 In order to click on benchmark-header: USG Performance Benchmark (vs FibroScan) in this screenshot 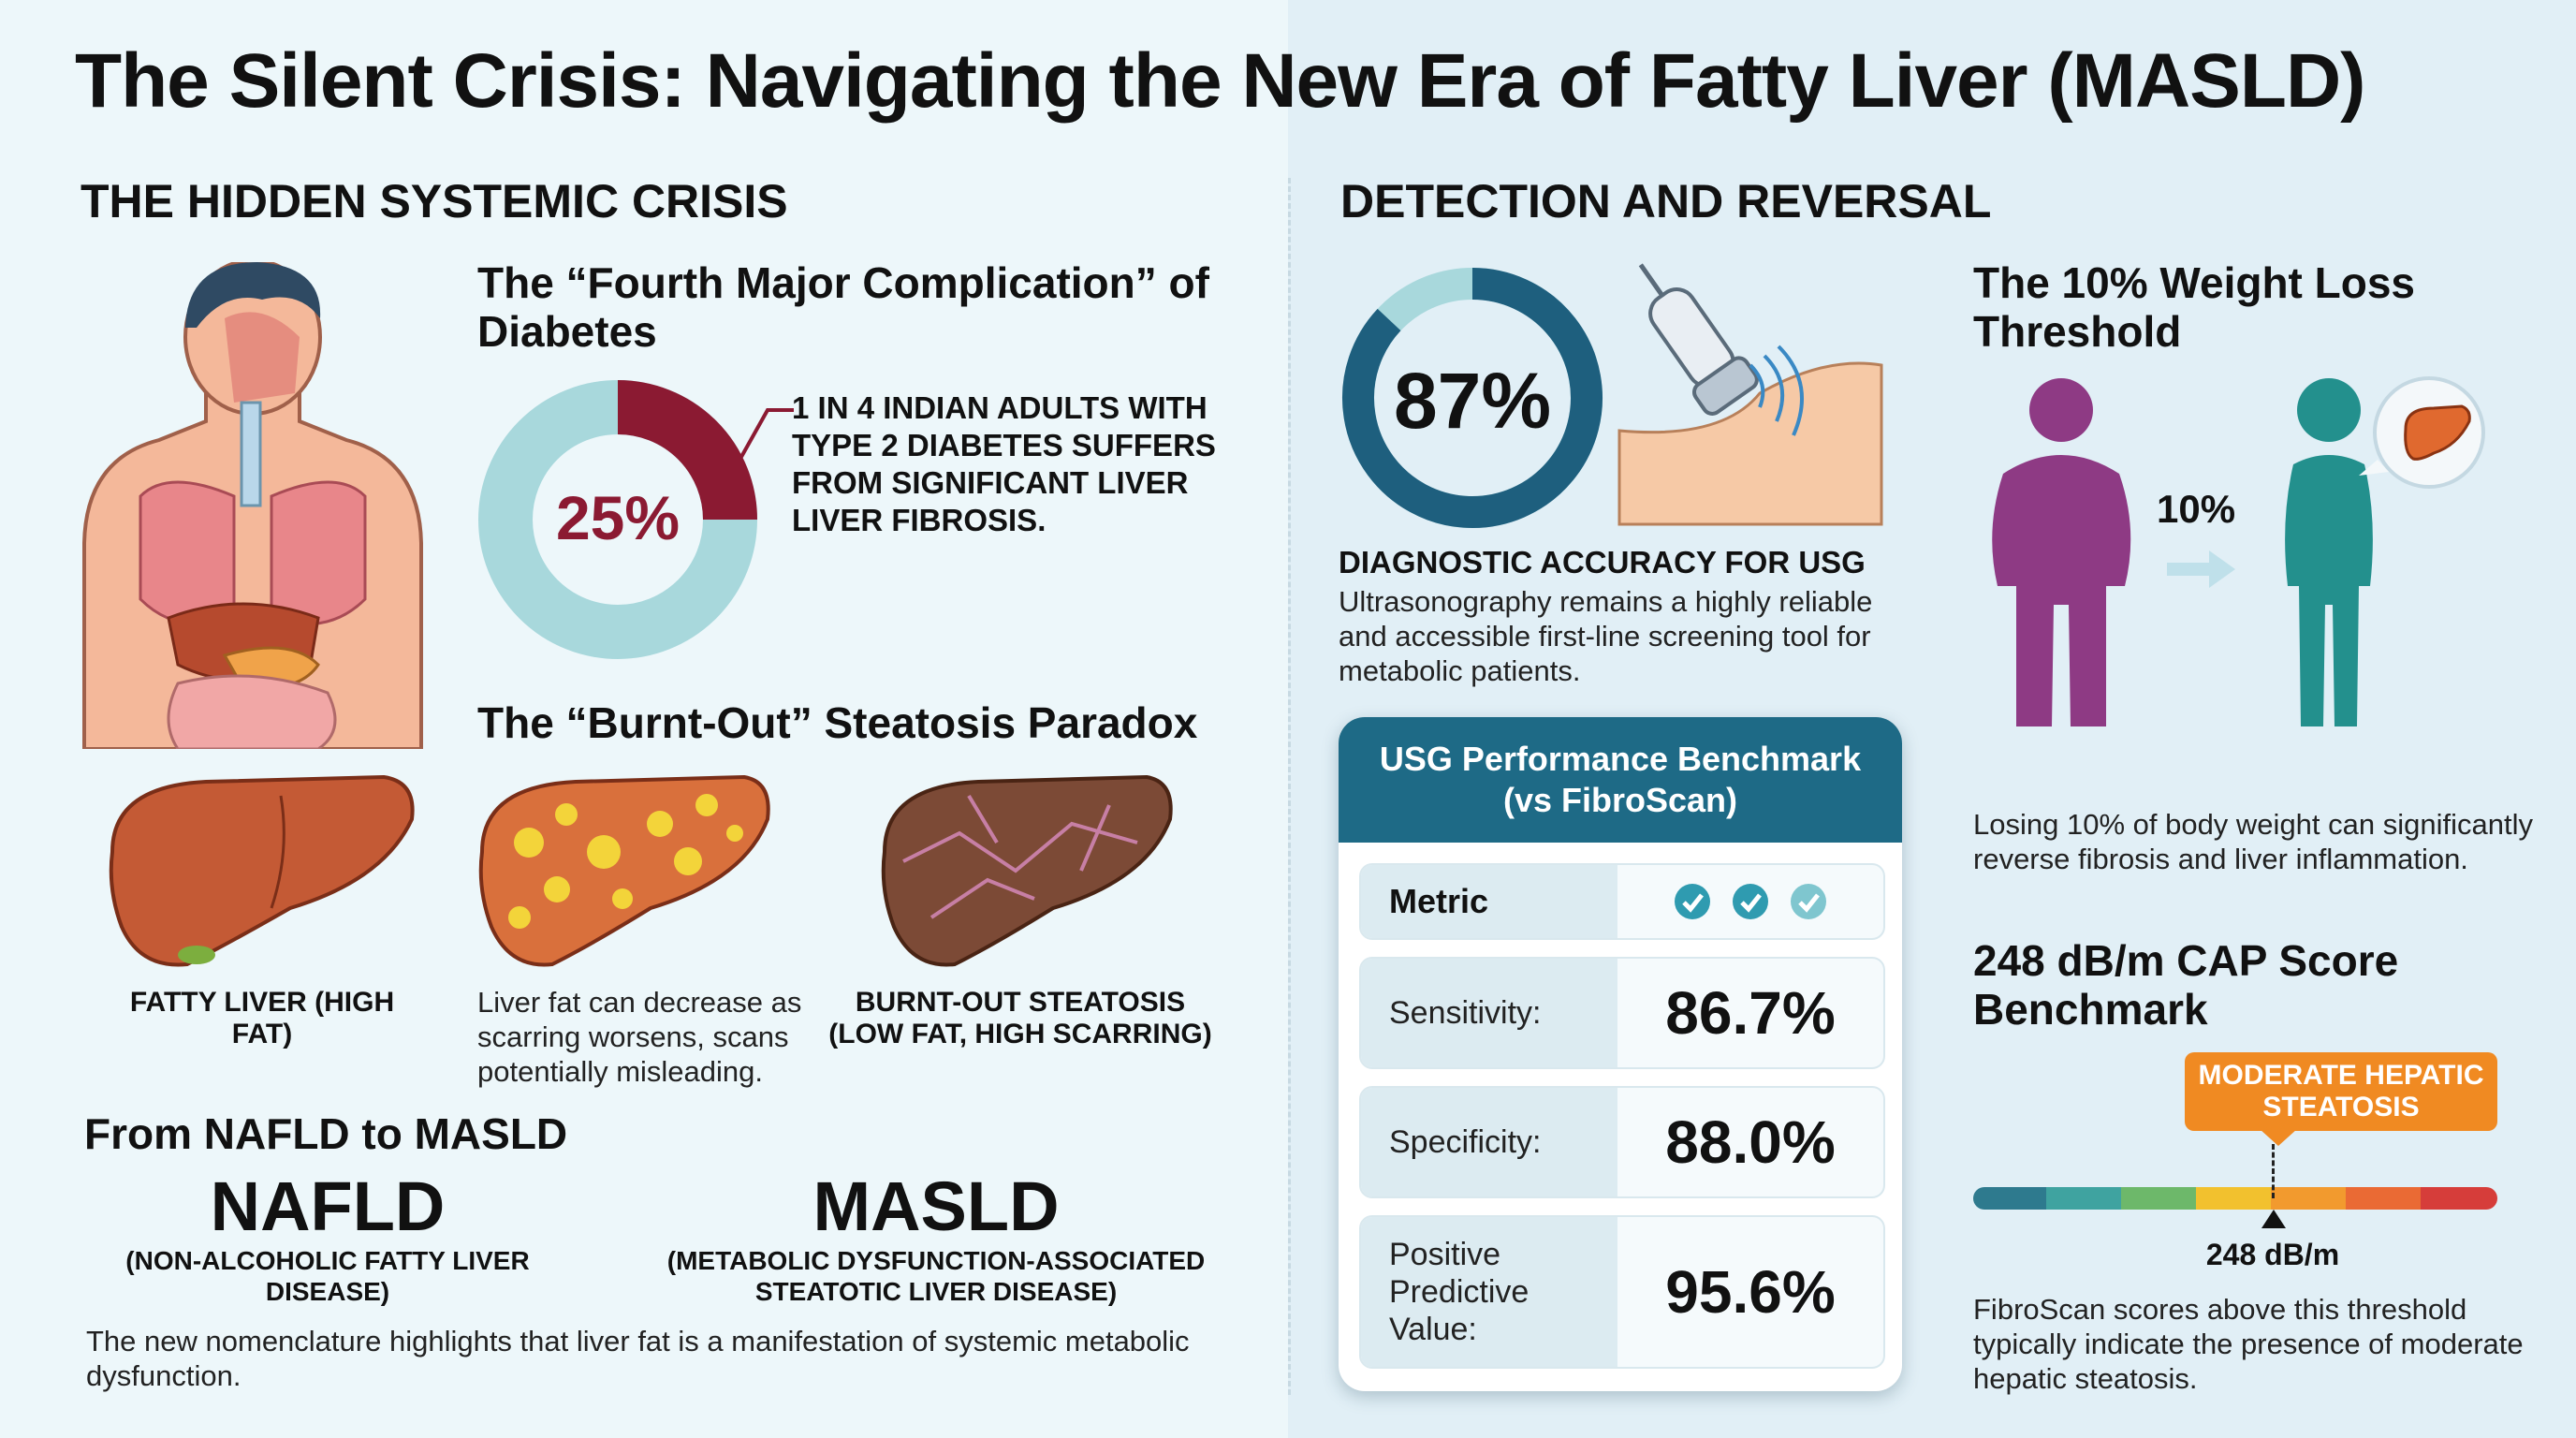, I will do `click(1620, 780)`.